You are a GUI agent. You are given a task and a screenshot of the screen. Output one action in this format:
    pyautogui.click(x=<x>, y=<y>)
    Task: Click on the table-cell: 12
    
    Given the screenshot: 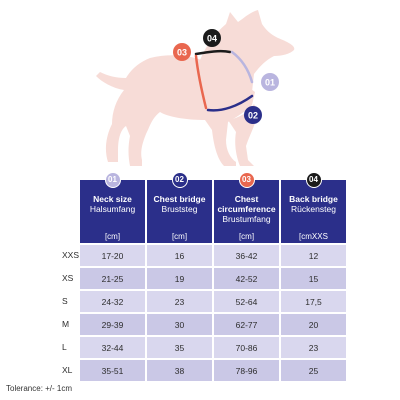 What is the action you would take?
    pyautogui.click(x=313, y=254)
    